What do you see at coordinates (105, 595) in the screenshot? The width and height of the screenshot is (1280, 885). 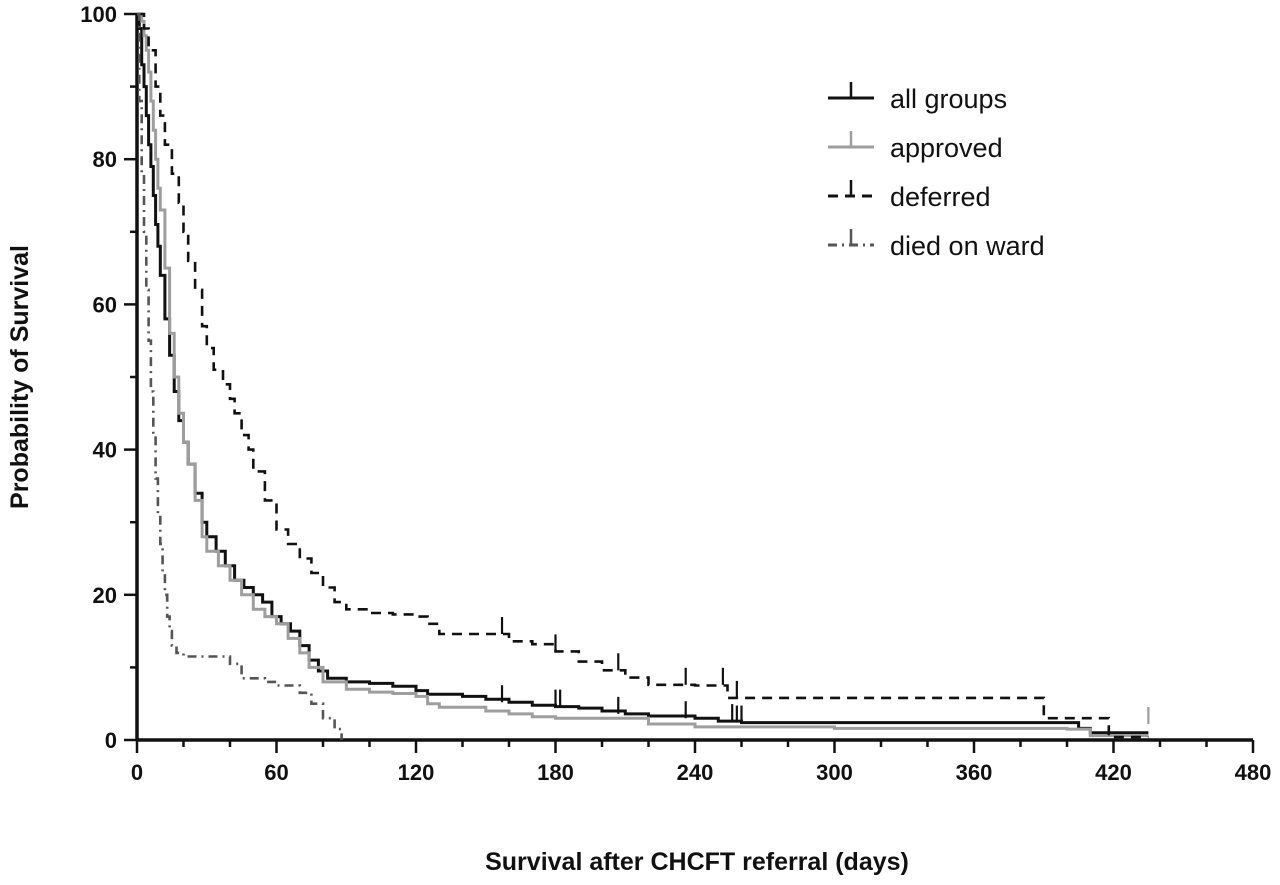 I see `y-tick-label: 20` at bounding box center [105, 595].